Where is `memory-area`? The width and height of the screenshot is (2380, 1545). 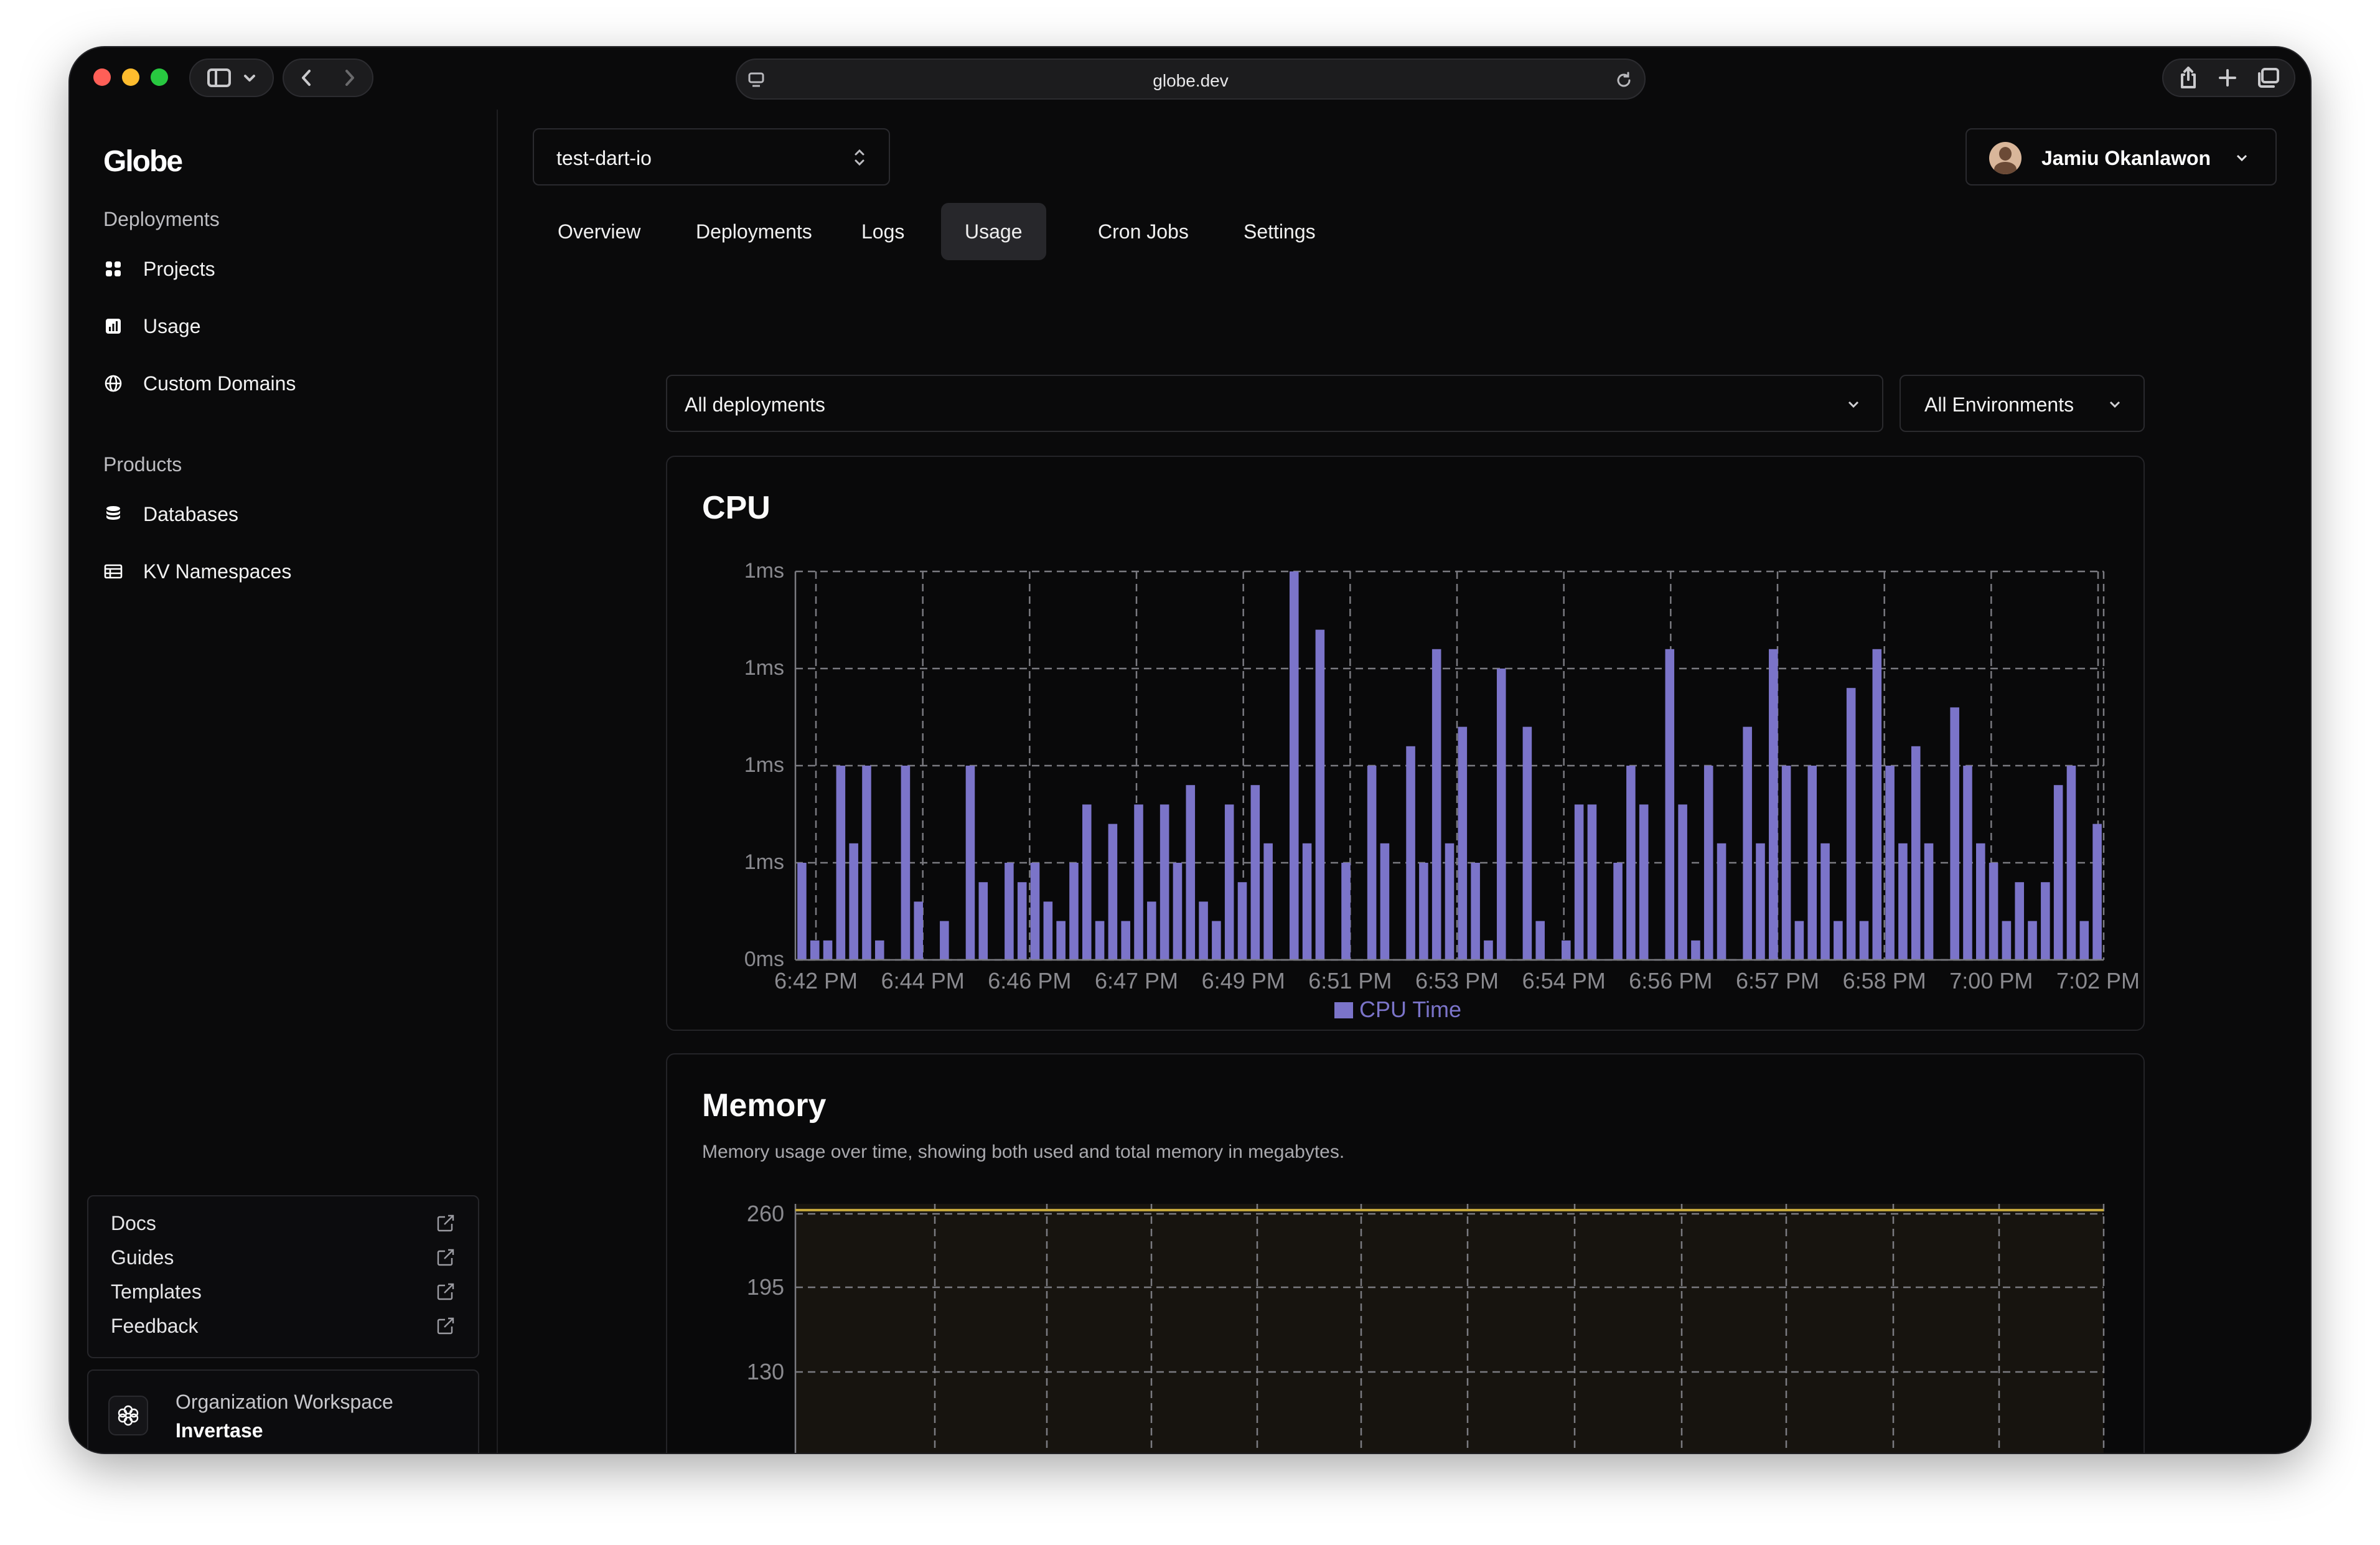
memory-area is located at coordinates (1450, 1328).